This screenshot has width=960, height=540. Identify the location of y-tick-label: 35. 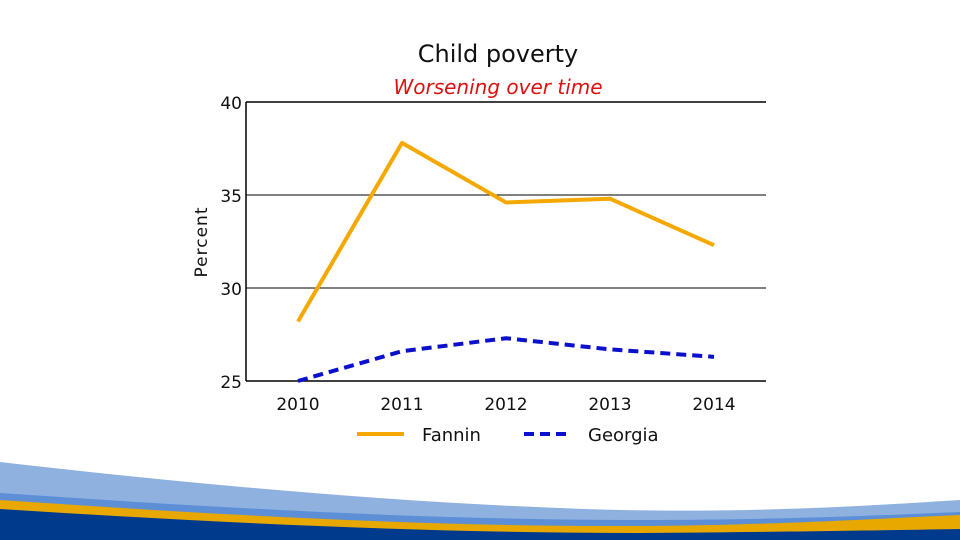
(231, 197).